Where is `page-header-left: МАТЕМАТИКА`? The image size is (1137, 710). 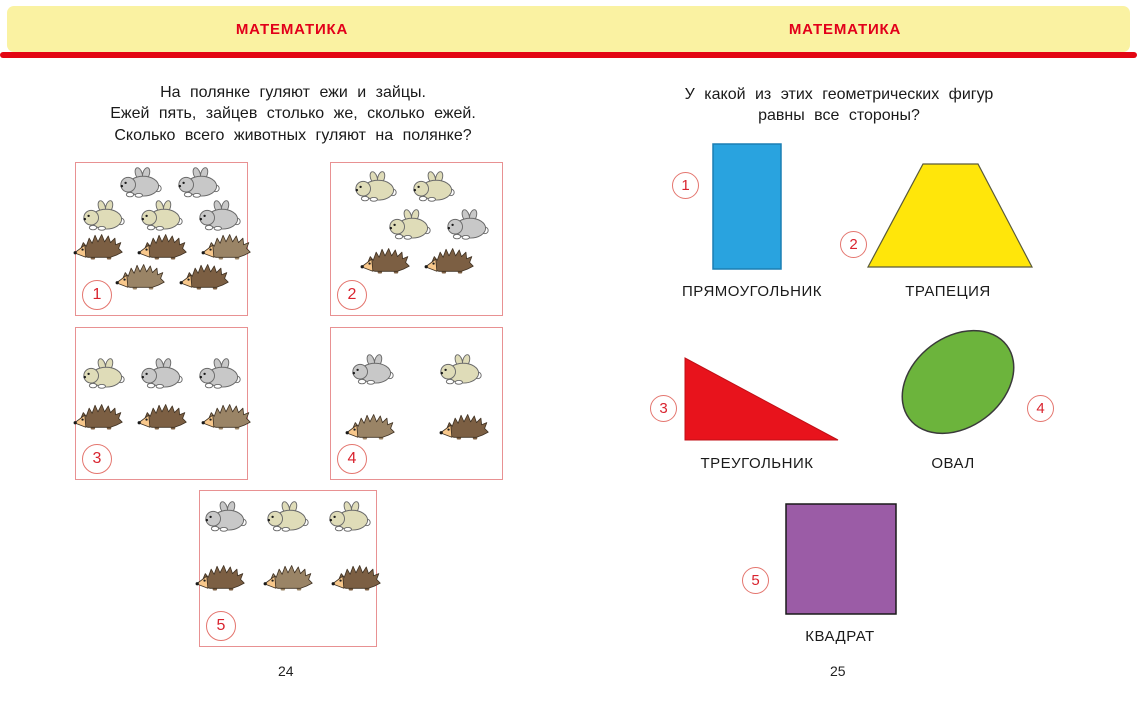 page-header-left: МАТЕМАТИКА is located at coordinates (292, 29).